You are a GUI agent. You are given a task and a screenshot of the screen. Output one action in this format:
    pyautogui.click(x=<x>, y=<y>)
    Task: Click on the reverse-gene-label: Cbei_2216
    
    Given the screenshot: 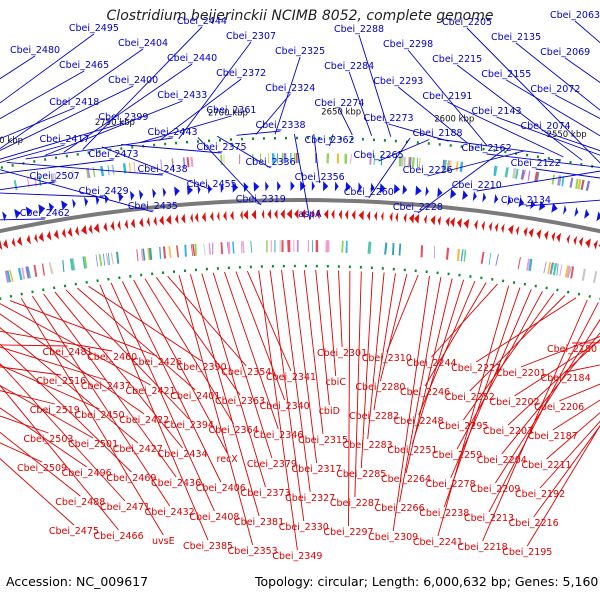 What is the action you would take?
    pyautogui.click(x=534, y=523)
    